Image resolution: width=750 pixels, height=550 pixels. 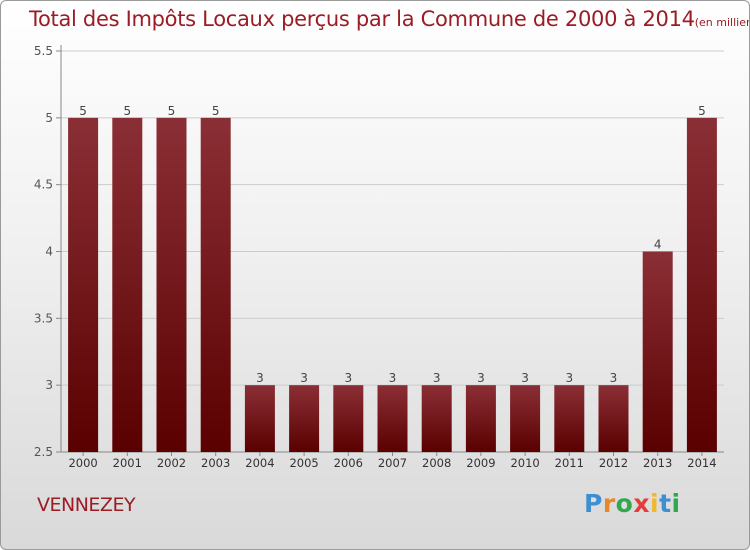 I want to click on chart-title-unit: (en milliers d'€), so click(x=721, y=22).